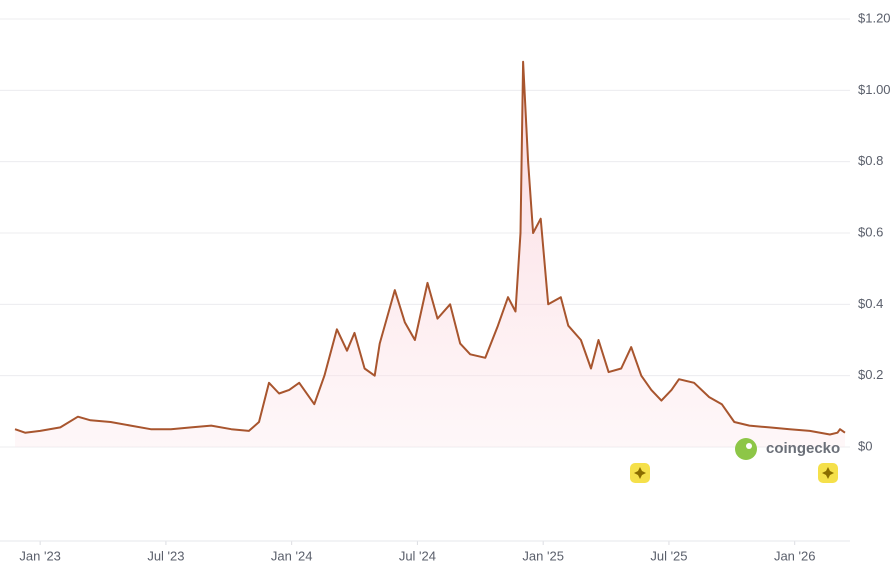 This screenshot has height=573, width=896. Describe the element at coordinates (870, 160) in the screenshot. I see `y-tick-label: $0.8` at that location.